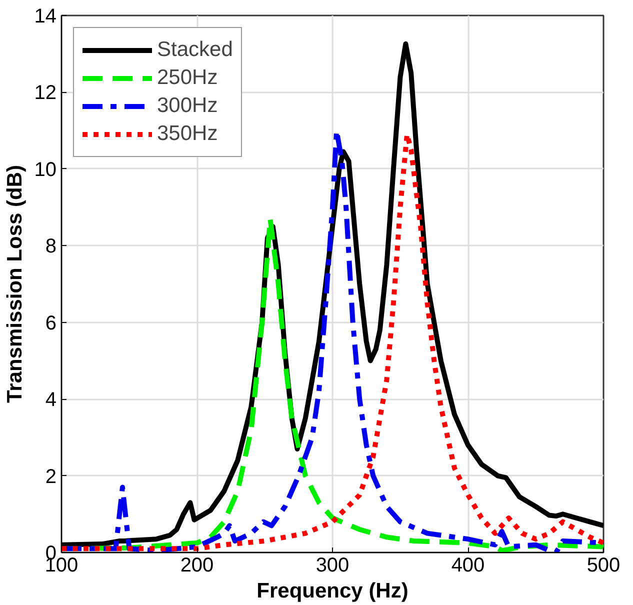  What do you see at coordinates (50, 477) in the screenshot?
I see `y-tick-label: 2` at bounding box center [50, 477].